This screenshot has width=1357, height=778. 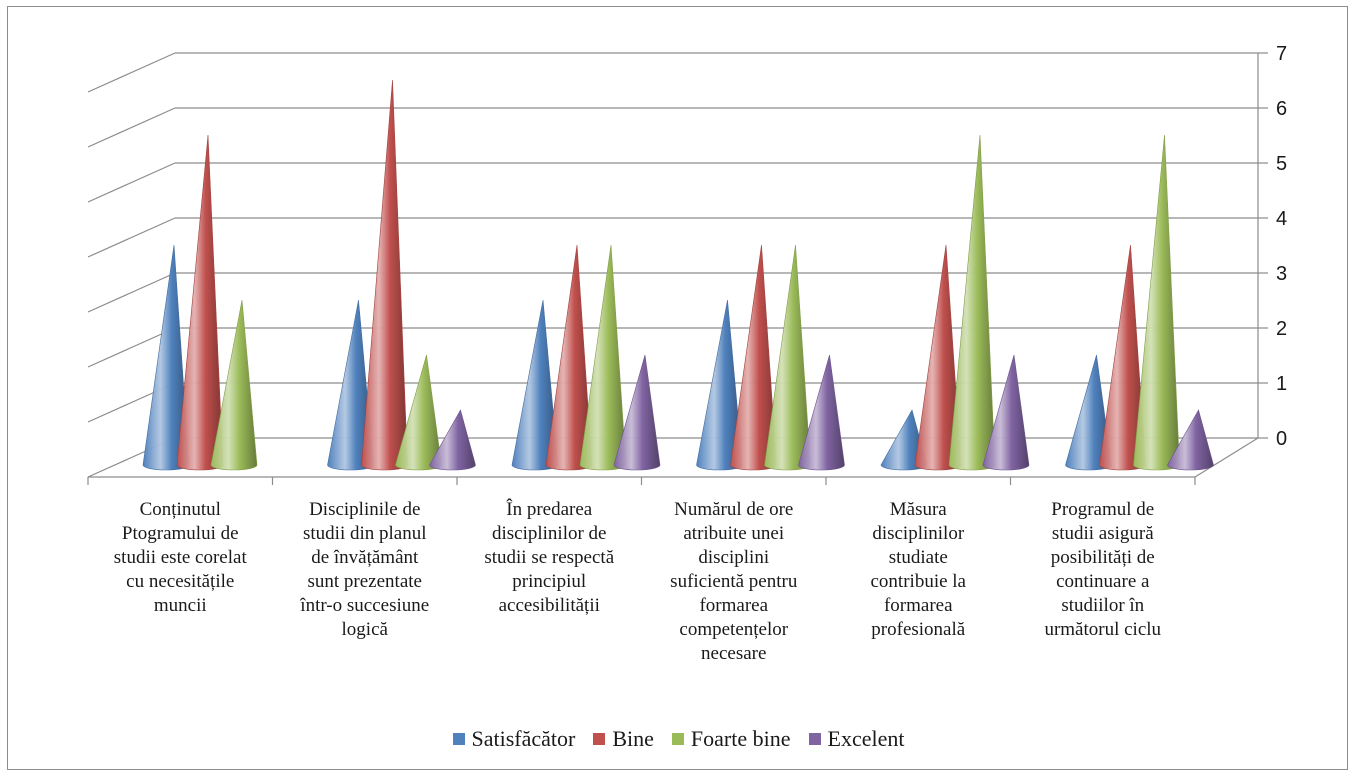 What do you see at coordinates (364, 581) in the screenshot?
I see `category-label-line: sunt prezentate` at bounding box center [364, 581].